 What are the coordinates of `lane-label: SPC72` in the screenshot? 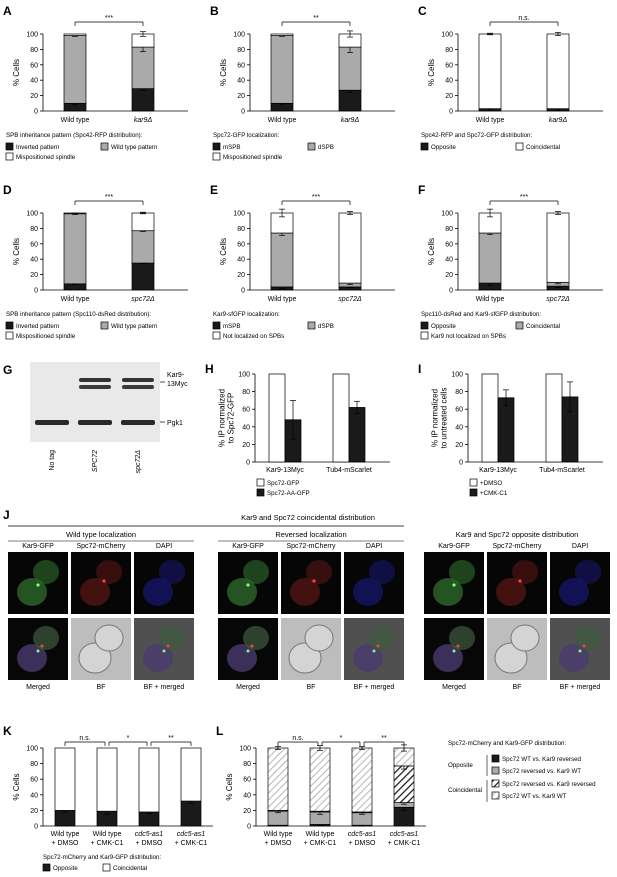 It's located at (95, 461).